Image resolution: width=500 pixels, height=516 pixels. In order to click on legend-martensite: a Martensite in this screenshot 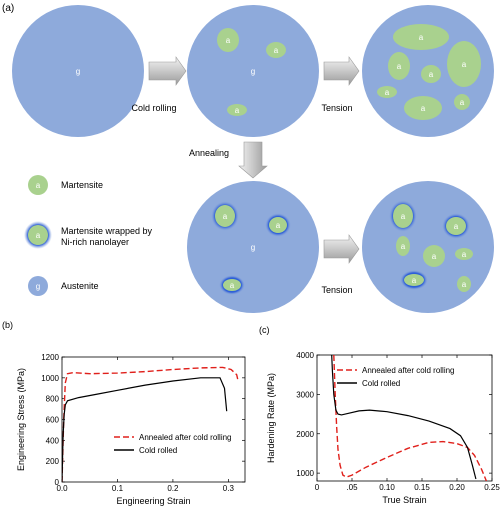, I will do `click(65, 185)`.